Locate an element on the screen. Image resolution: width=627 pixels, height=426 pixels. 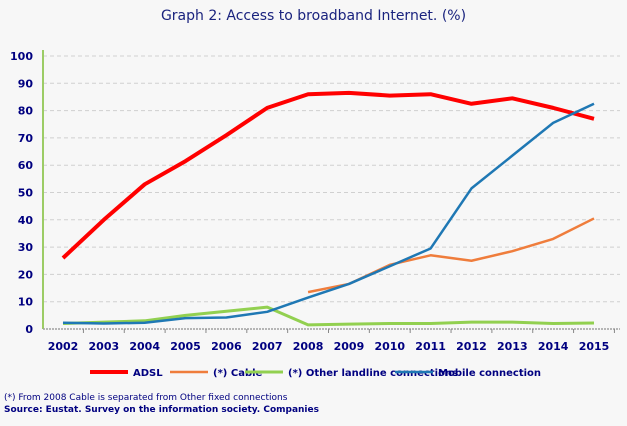
y-tick-label: 100 is located at coordinates (21, 56).